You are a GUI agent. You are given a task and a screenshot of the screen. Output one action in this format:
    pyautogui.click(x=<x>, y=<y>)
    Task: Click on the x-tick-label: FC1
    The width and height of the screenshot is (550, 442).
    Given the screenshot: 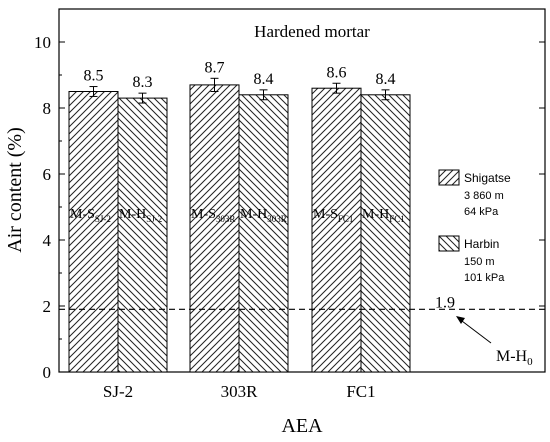 What is the action you would take?
    pyautogui.click(x=360, y=391)
    